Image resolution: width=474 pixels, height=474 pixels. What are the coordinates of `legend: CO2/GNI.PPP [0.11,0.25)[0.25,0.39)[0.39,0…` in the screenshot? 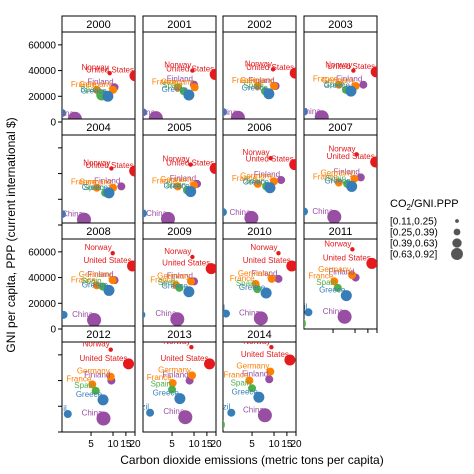 It's located at (426, 229).